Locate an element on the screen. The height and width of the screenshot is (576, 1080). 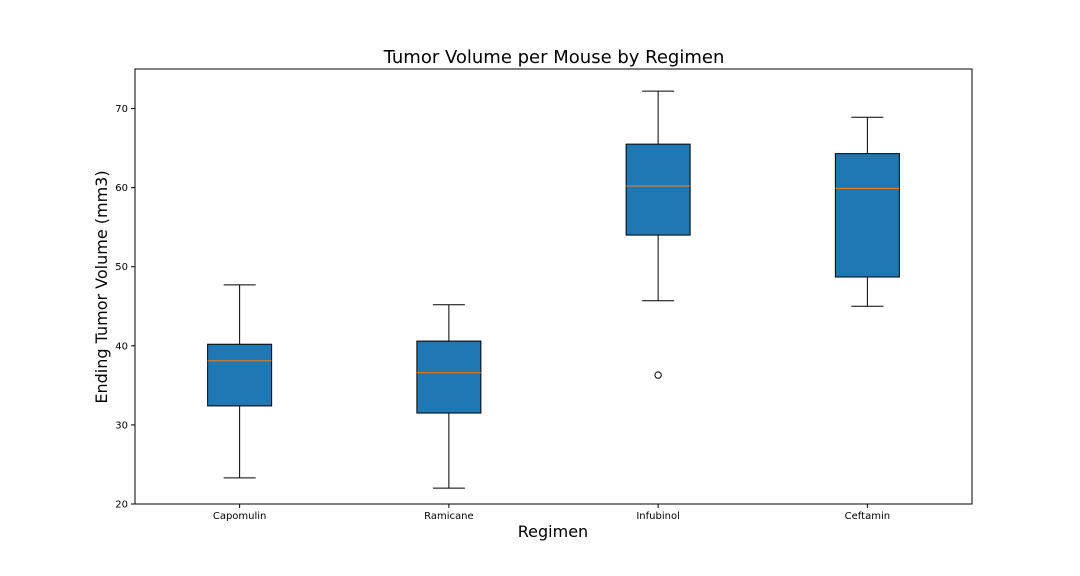
box-infubinol is located at coordinates (658, 189).